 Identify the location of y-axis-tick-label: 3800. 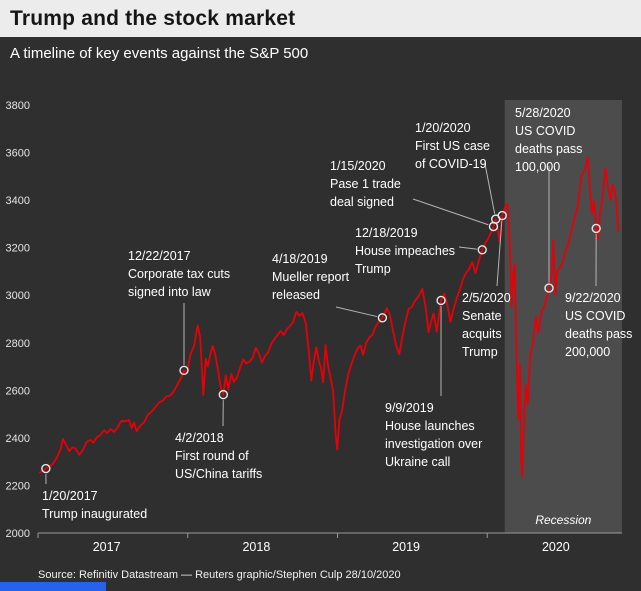
(18, 106).